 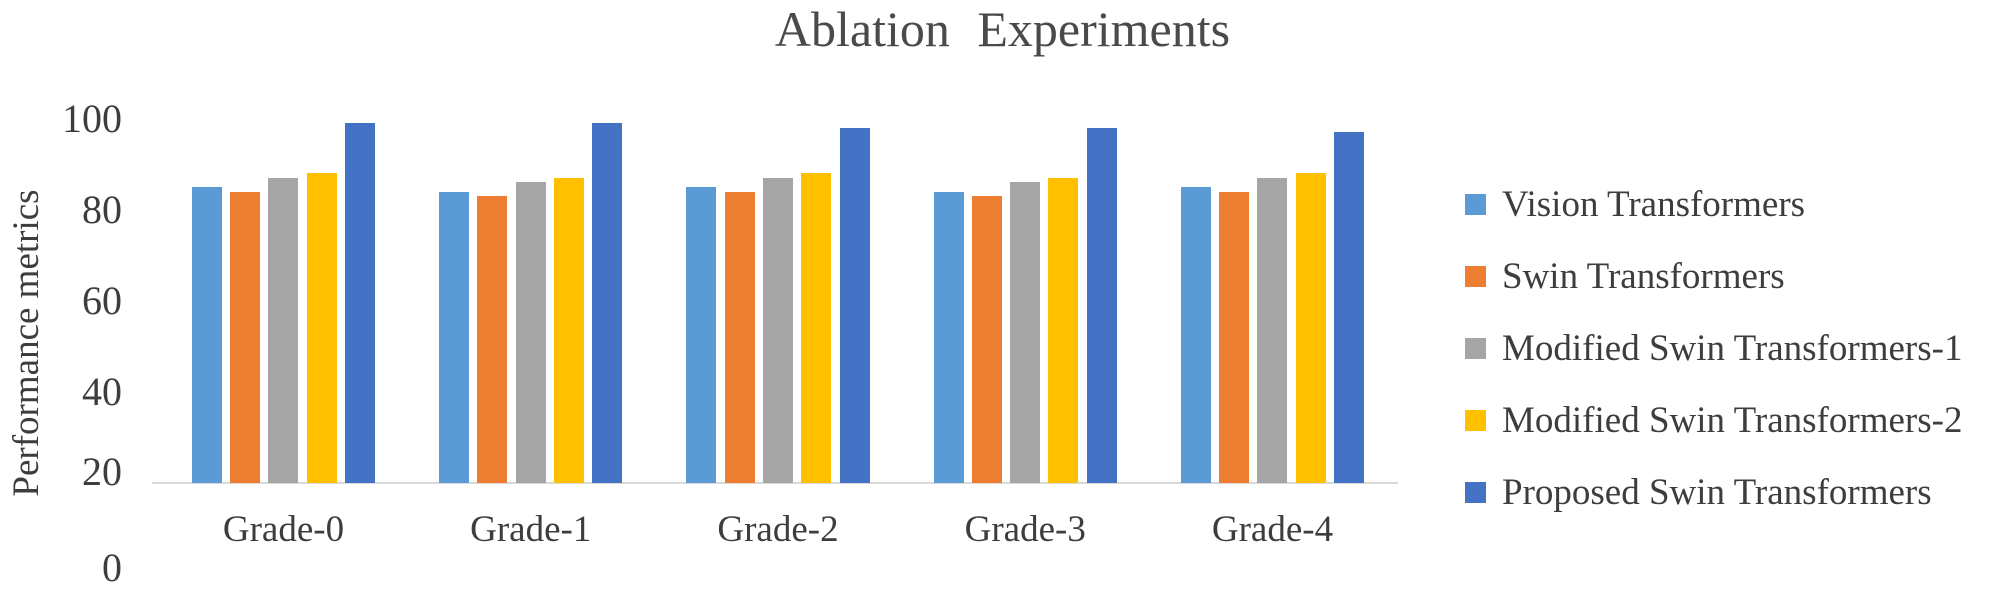 What do you see at coordinates (1025, 529) in the screenshot?
I see `x-category-label-grade-3: Grade-3` at bounding box center [1025, 529].